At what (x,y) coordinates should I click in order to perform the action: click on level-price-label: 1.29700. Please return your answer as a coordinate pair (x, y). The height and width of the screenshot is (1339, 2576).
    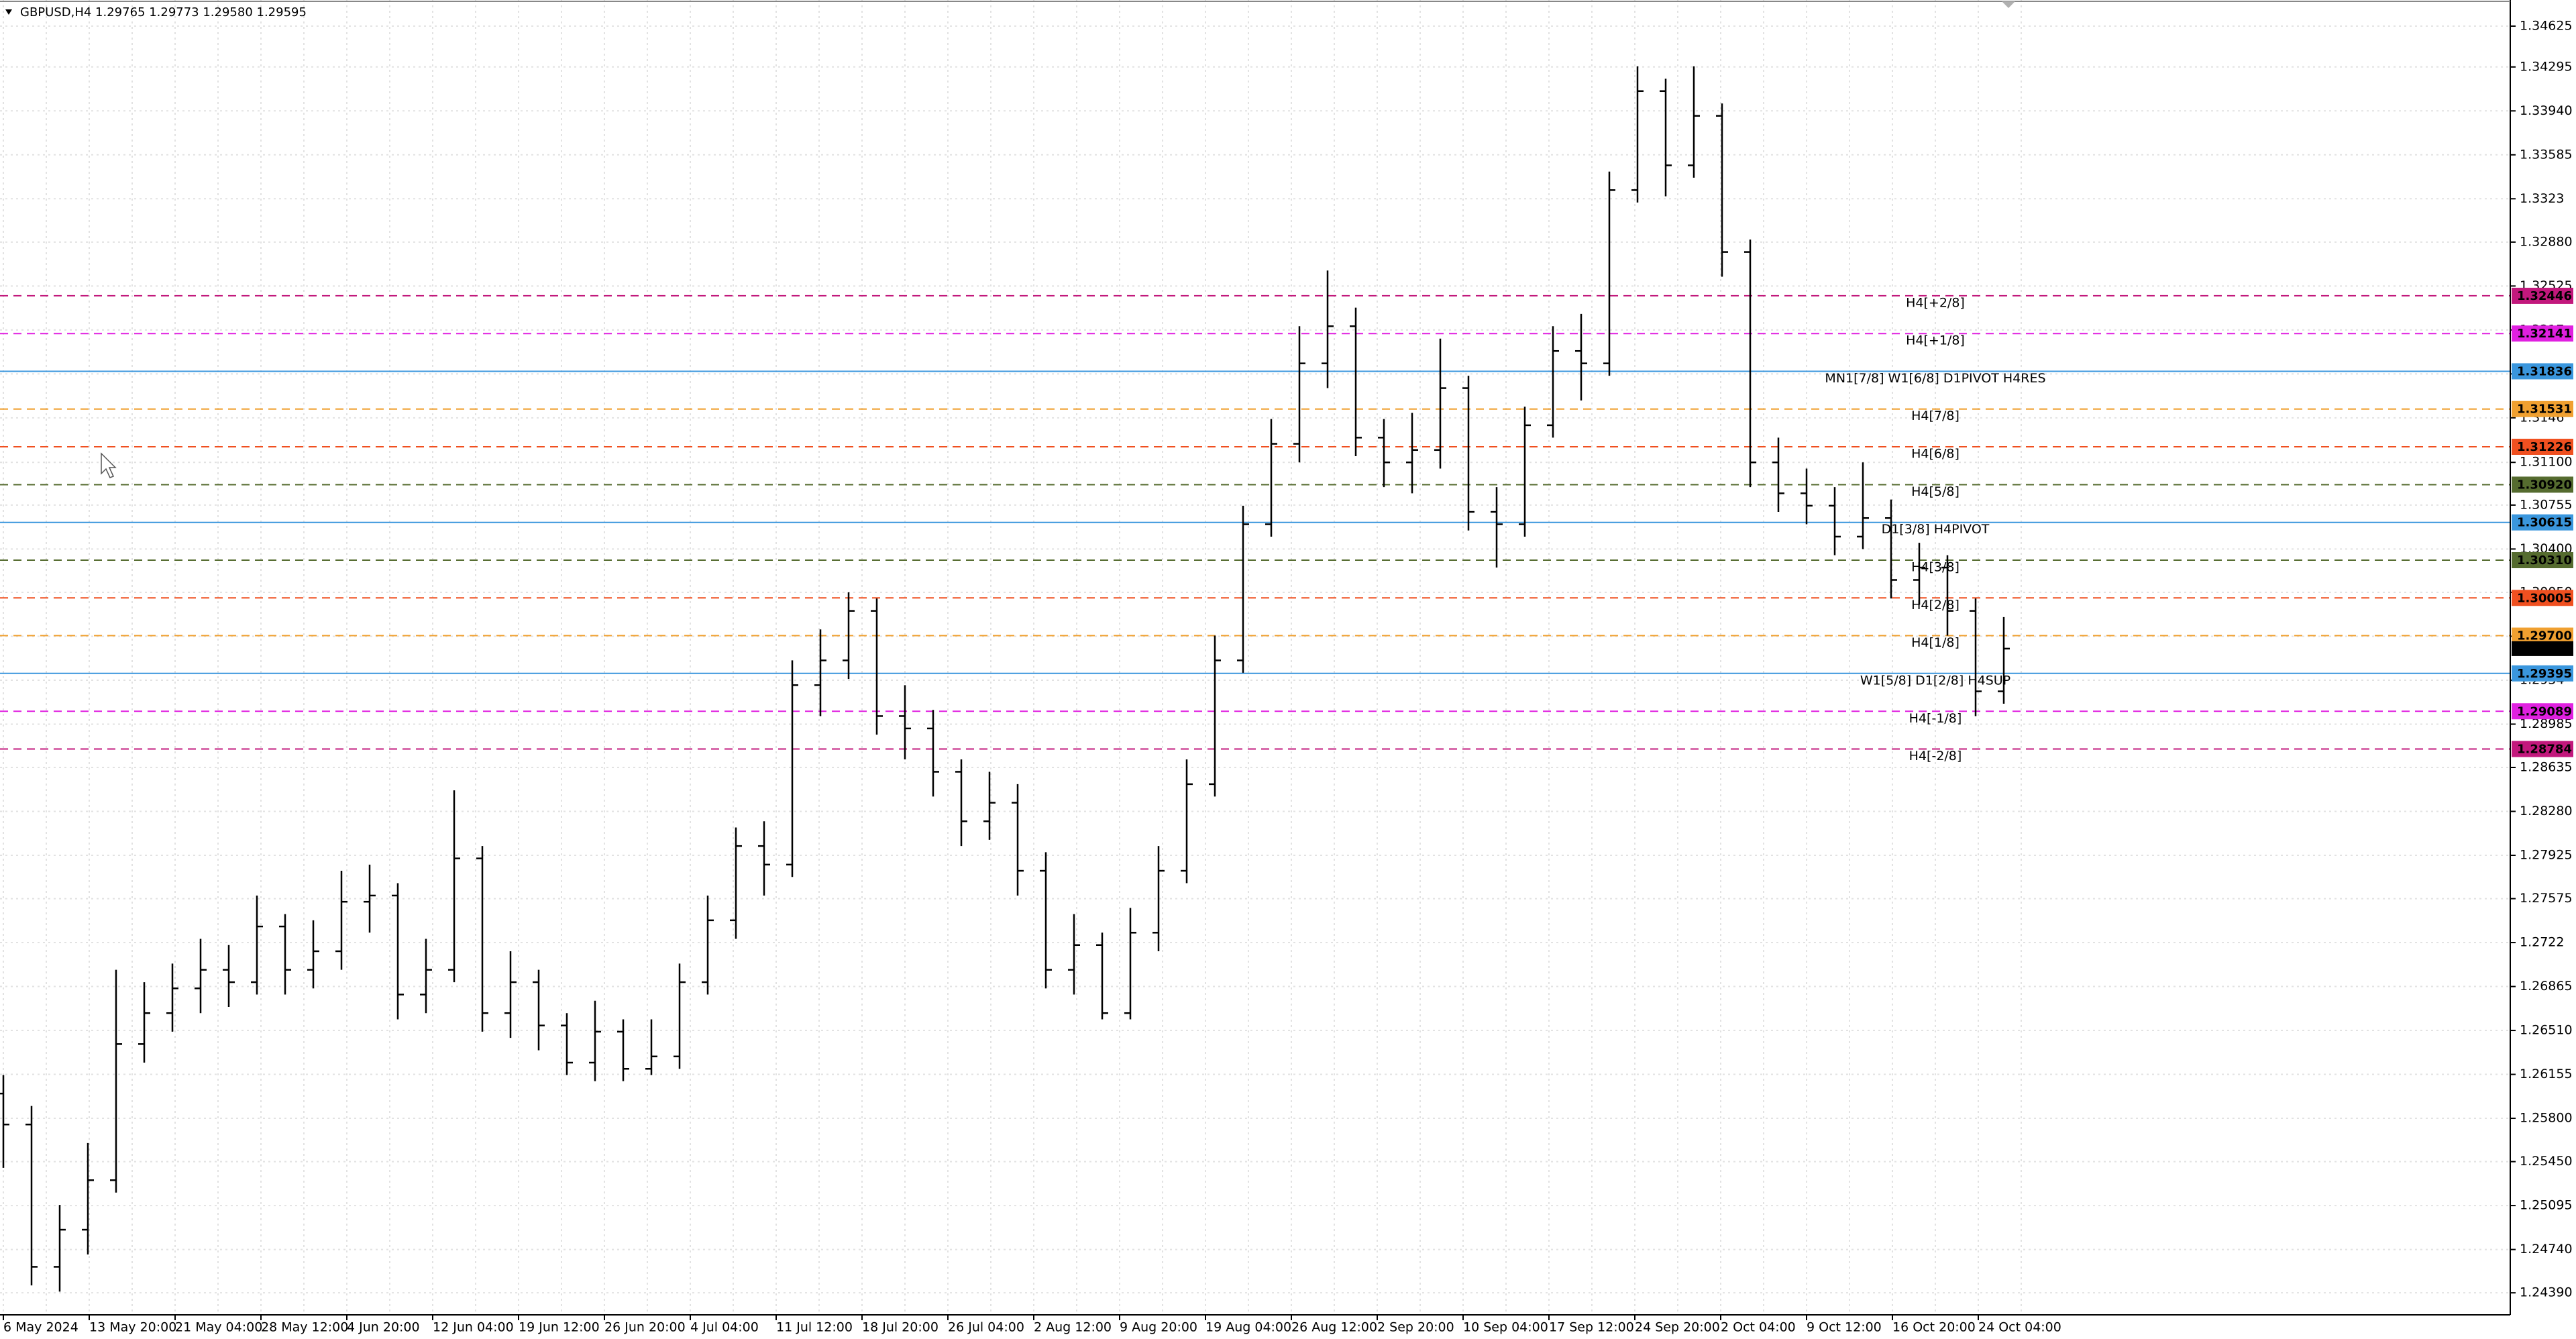
    Looking at the image, I should click on (2544, 636).